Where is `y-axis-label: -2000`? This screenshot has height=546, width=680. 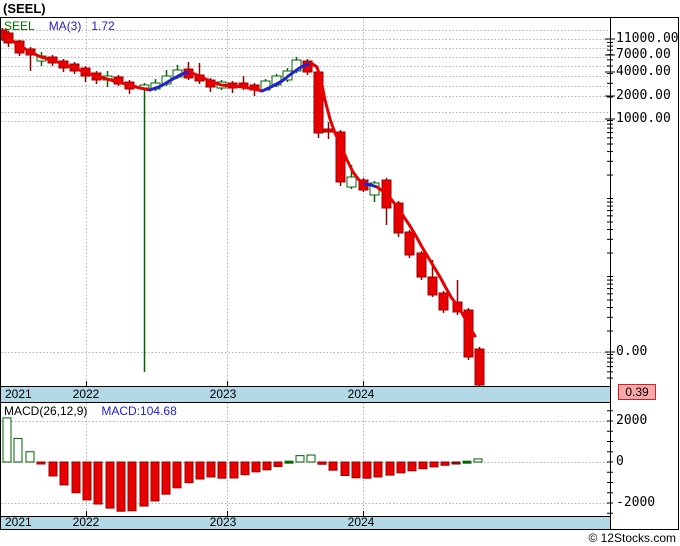 y-axis-label: -2000 is located at coordinates (636, 502).